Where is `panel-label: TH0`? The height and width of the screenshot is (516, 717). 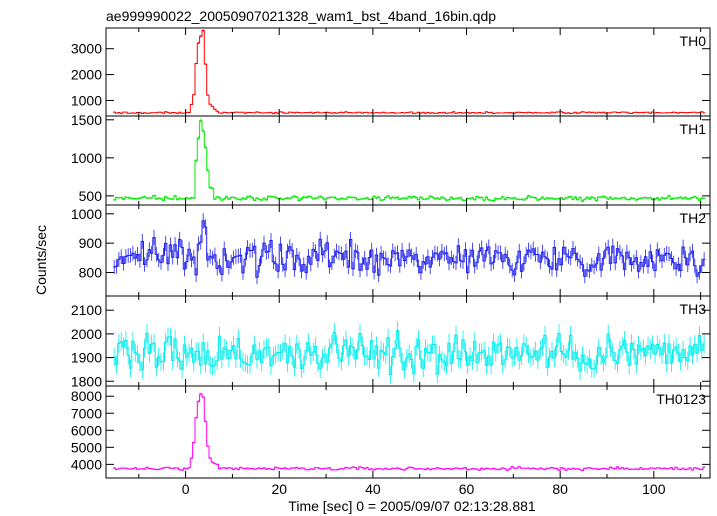
panel-label: TH0 is located at coordinates (693, 41).